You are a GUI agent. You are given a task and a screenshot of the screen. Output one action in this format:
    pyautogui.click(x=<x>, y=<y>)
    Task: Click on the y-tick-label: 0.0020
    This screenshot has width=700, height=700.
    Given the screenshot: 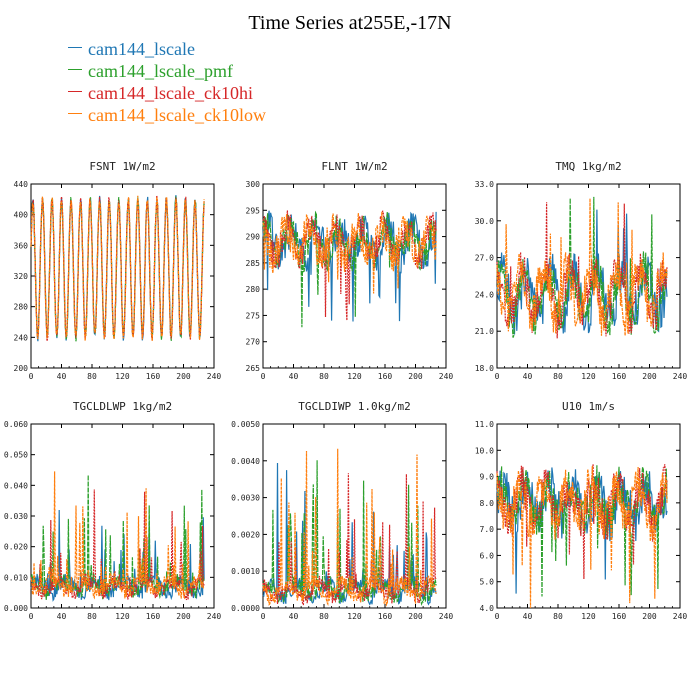 What is the action you would take?
    pyautogui.click(x=245, y=534)
    